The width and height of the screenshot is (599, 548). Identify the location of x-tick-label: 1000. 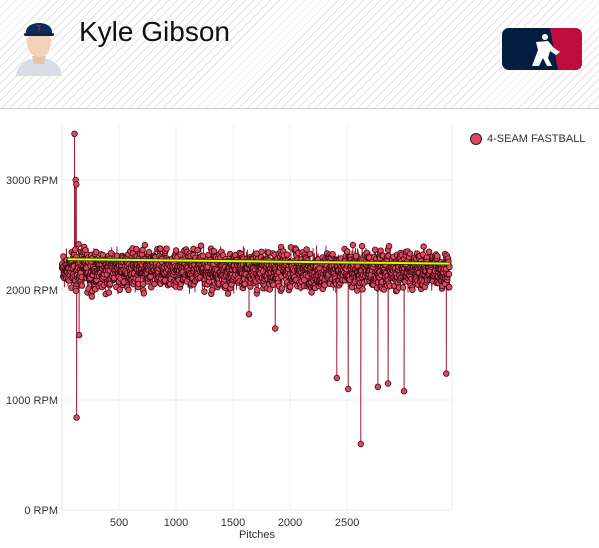
(176, 523).